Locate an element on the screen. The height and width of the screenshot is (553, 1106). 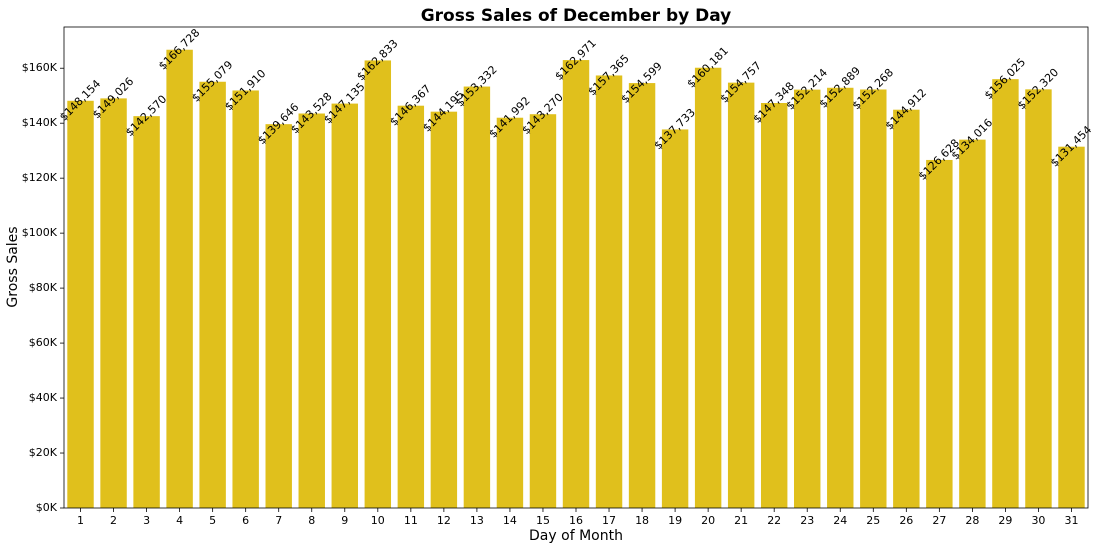
x-tick-label: 7 is located at coordinates (278, 520).